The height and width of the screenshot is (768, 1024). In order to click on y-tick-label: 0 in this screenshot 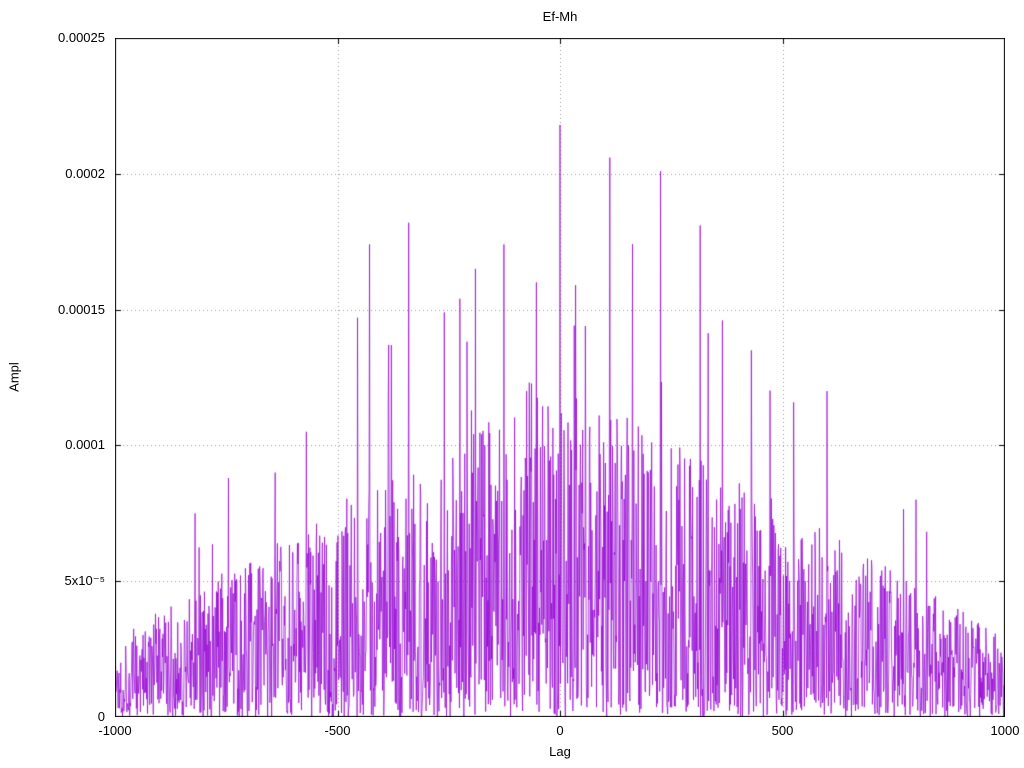, I will do `click(101, 716)`.